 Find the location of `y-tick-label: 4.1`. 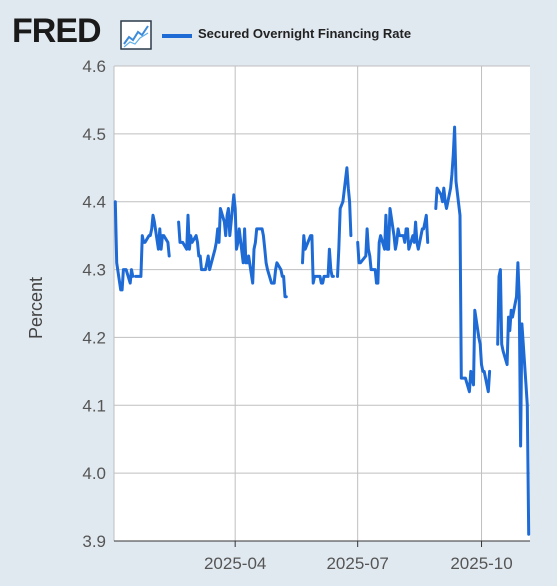

y-tick-label: 4.1 is located at coordinates (94, 405).